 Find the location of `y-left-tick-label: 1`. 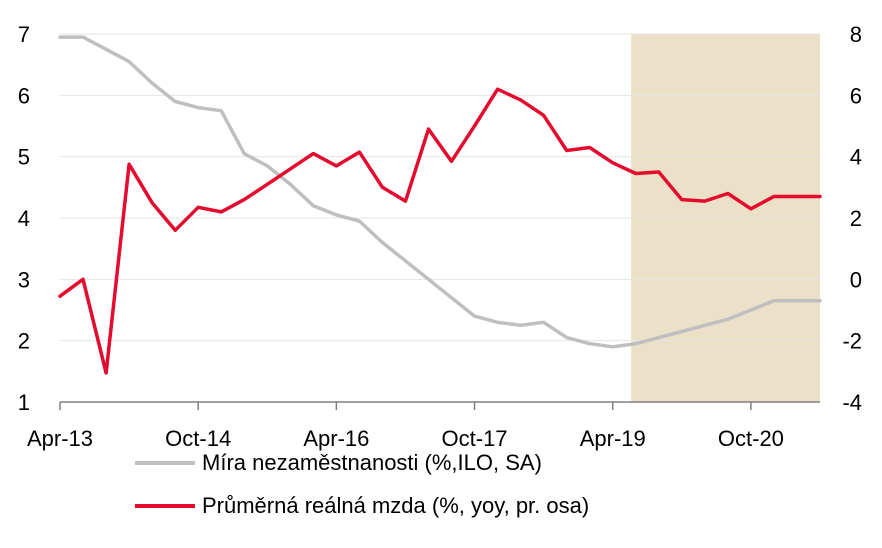

y-left-tick-label: 1 is located at coordinates (24, 402).